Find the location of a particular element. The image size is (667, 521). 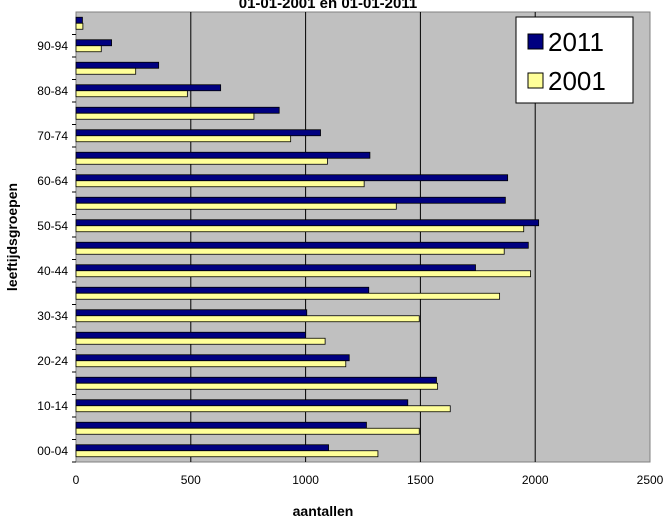

x-tick-label: 500 is located at coordinates (191, 480).